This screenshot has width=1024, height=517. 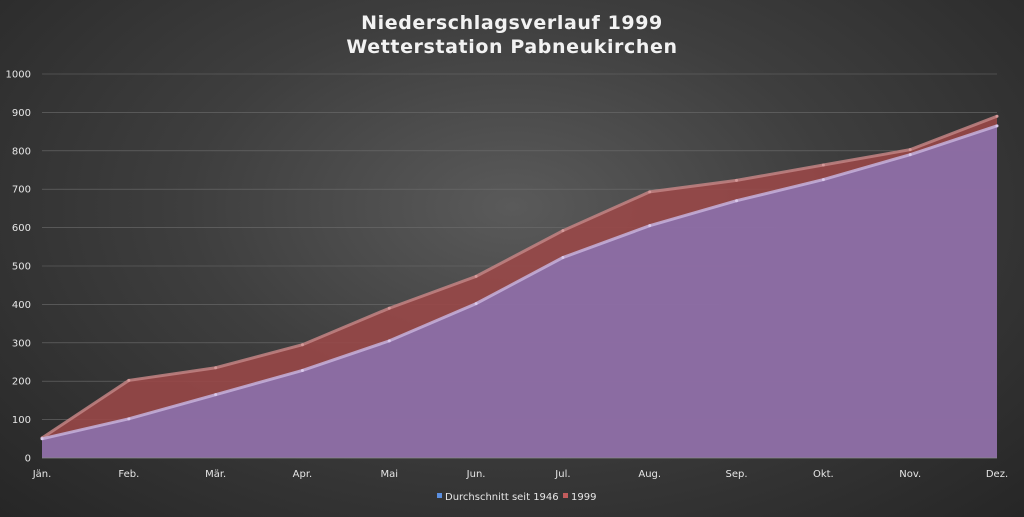 I want to click on x-tick-label: Mai, so click(x=389, y=474).